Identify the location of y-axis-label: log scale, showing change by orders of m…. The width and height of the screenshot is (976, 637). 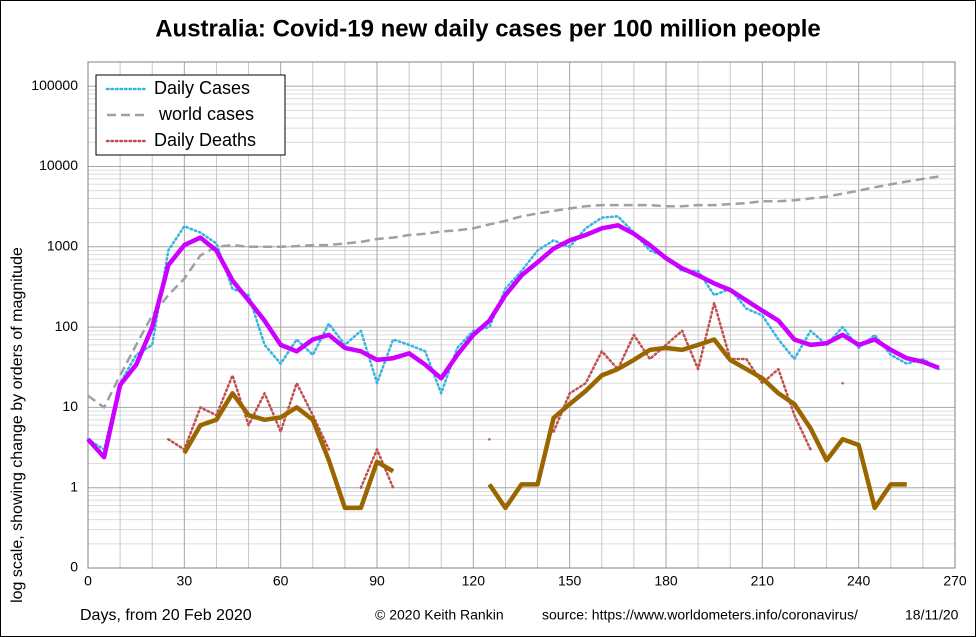
(17, 425).